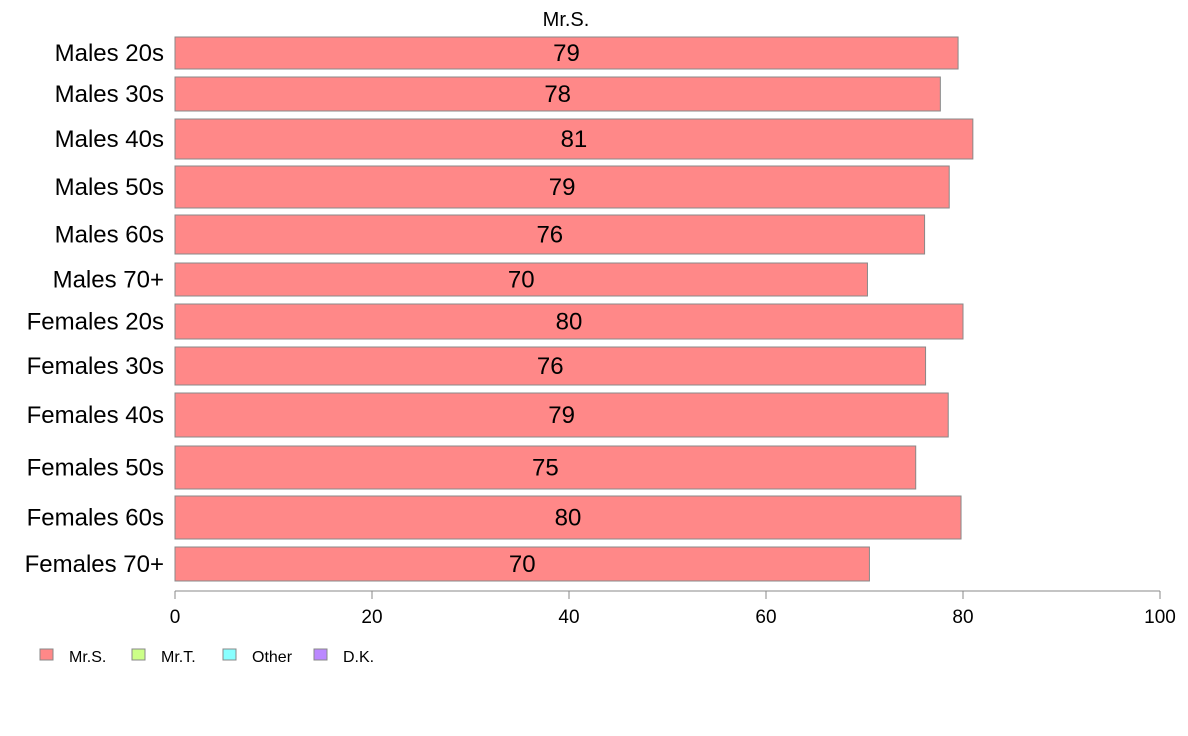  Describe the element at coordinates (765, 617) in the screenshot. I see `x-tick-label: 60` at that location.